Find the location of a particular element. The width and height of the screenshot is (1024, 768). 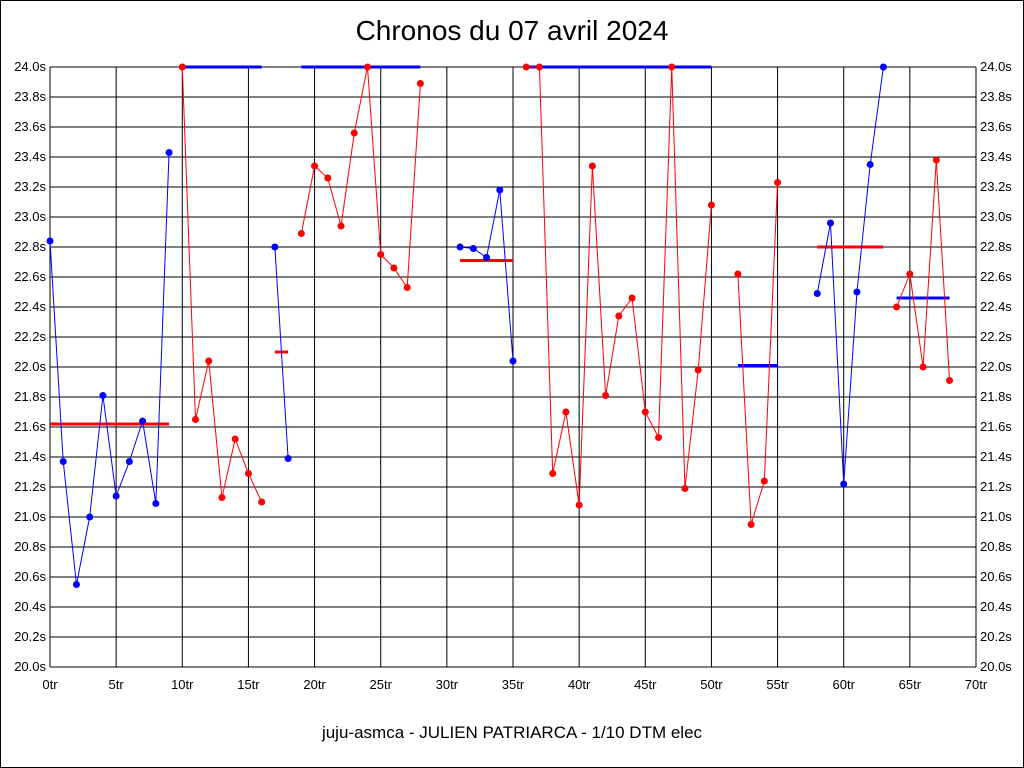

x-tick-label: 25tr is located at coordinates (381, 684).